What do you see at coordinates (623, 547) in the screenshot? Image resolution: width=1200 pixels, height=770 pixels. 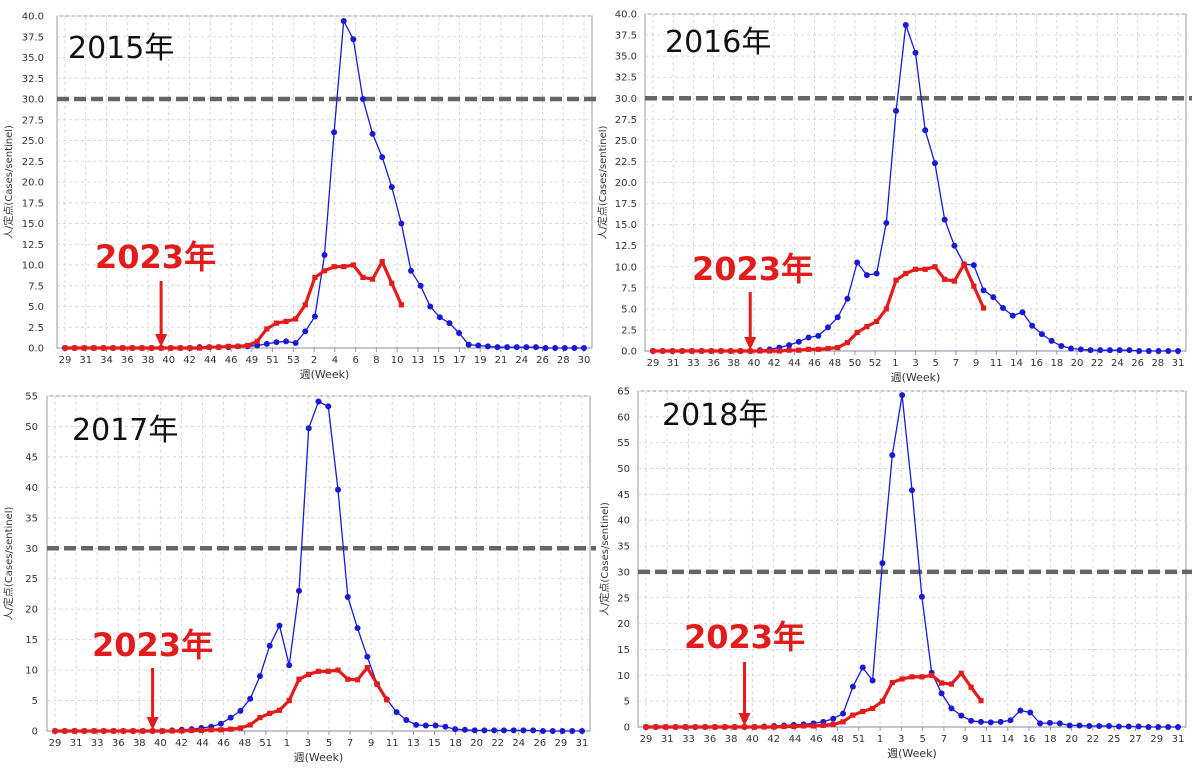 I see `y-tick-label: 35` at bounding box center [623, 547].